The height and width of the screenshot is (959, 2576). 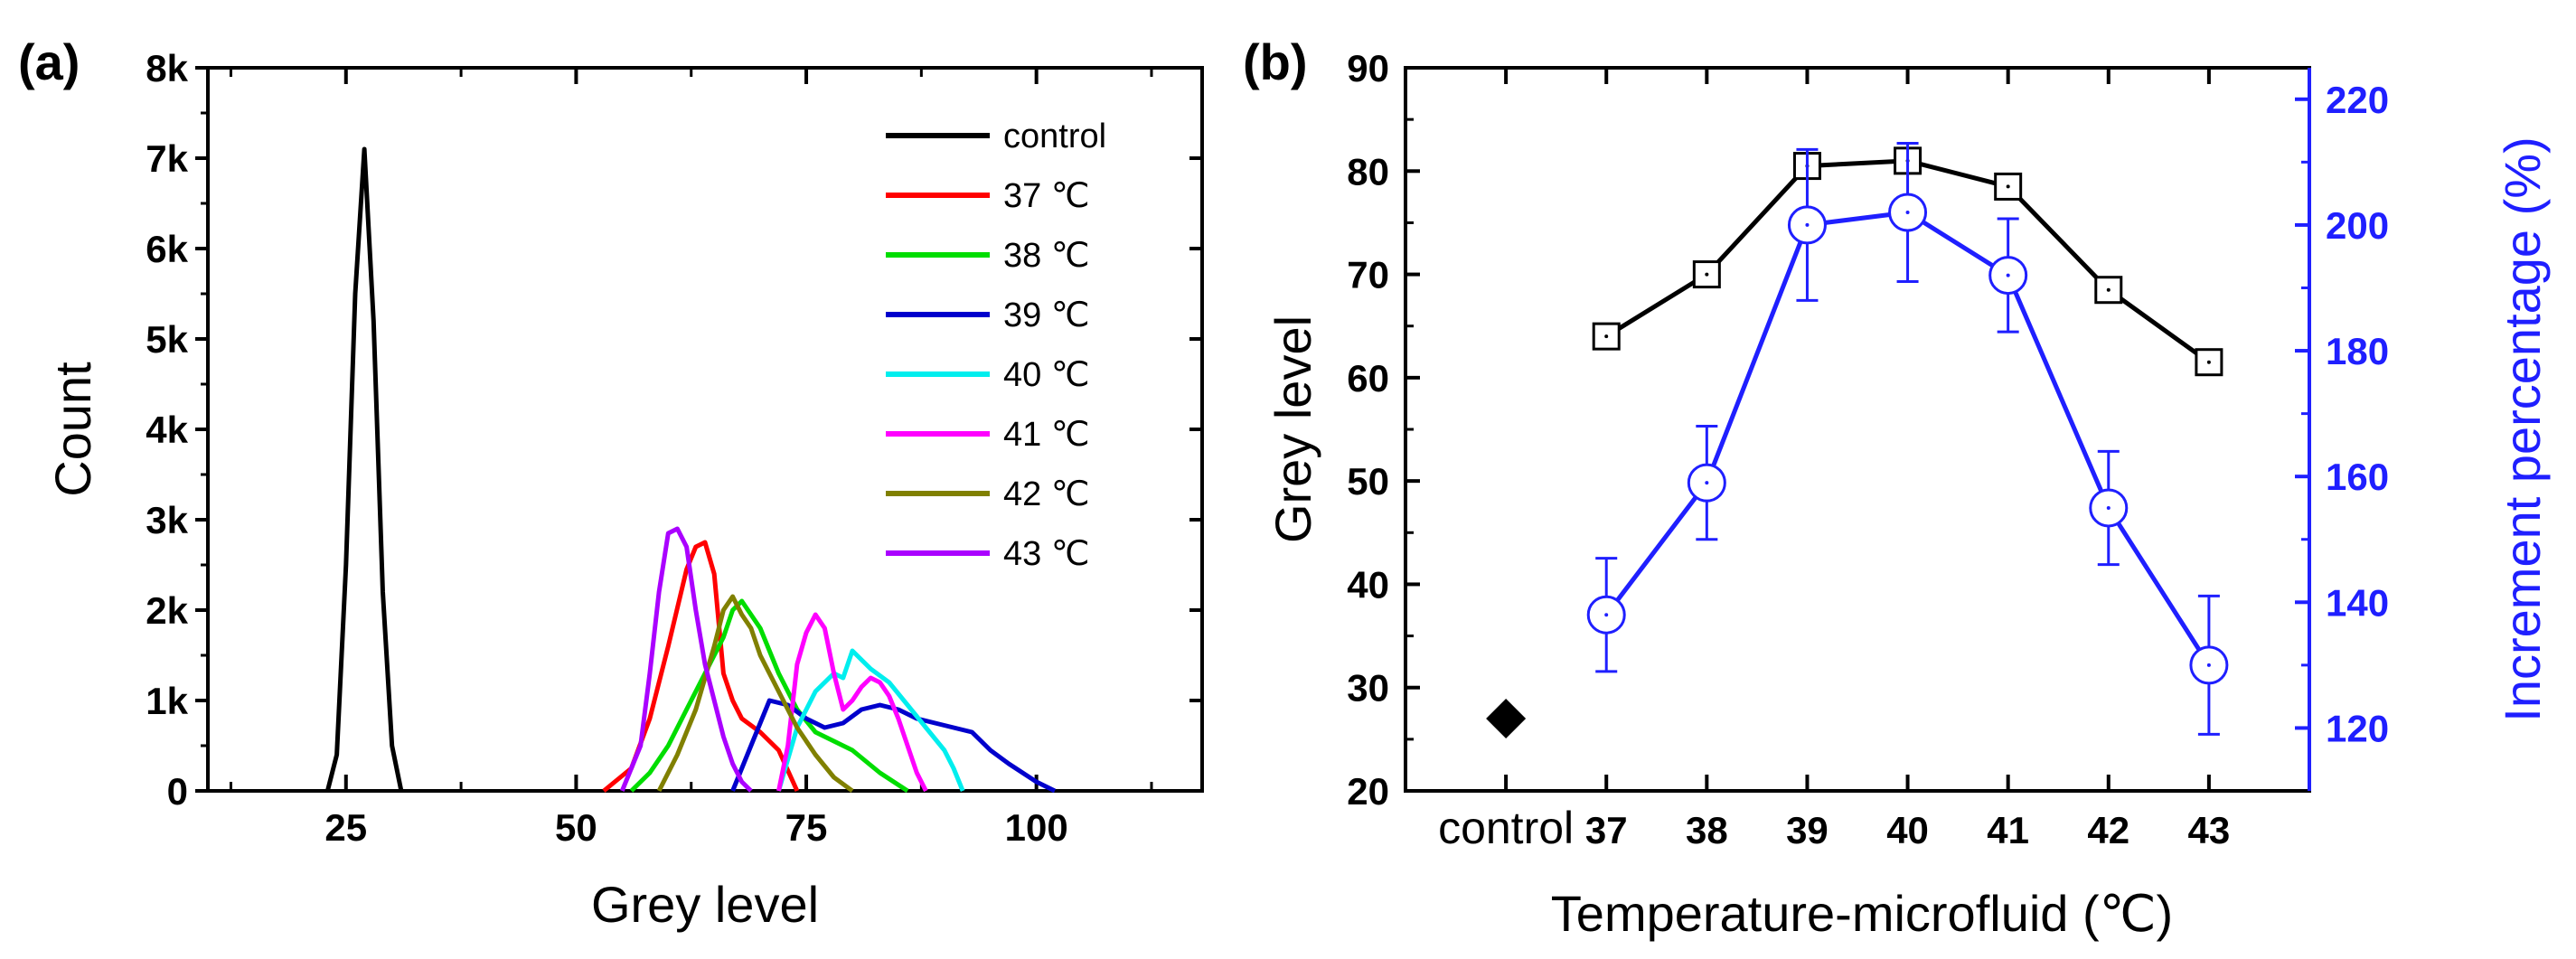 What do you see at coordinates (2358, 225) in the screenshot?
I see `panel-b-right-y-tick-label: 200` at bounding box center [2358, 225].